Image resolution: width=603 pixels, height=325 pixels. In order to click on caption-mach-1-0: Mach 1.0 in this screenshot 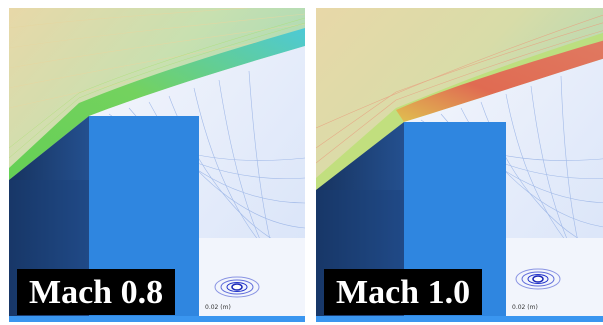, I will do `click(403, 292)`.